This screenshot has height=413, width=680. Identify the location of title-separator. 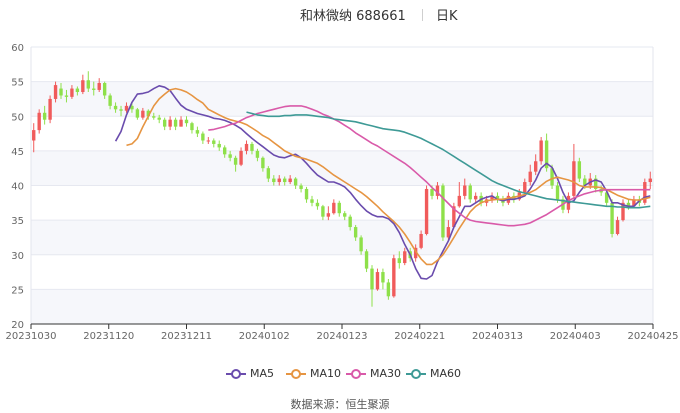
(422, 15).